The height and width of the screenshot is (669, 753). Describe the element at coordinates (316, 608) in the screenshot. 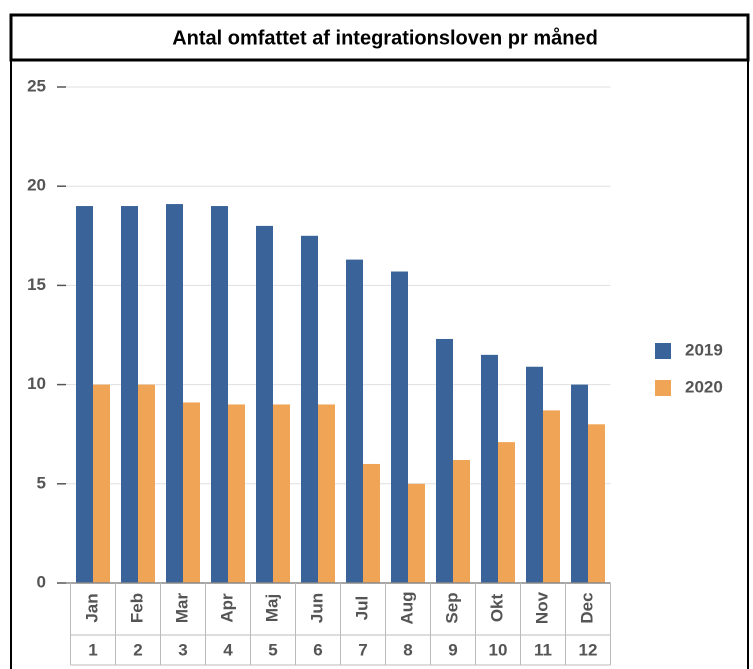

I see `x-tick-label: Jun` at that location.